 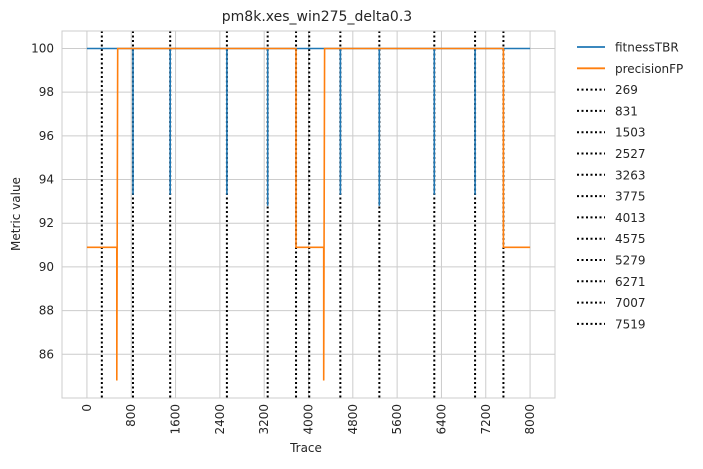 What do you see at coordinates (42, 48) in the screenshot?
I see `y-tick-label: 100` at bounding box center [42, 48].